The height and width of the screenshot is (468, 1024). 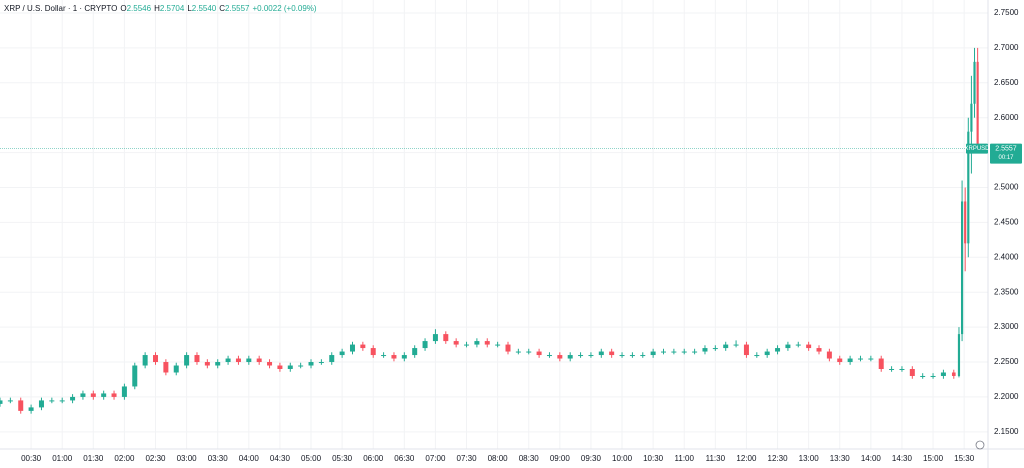 What do you see at coordinates (189, 8) in the screenshot?
I see `ohlc-key: L` at bounding box center [189, 8].